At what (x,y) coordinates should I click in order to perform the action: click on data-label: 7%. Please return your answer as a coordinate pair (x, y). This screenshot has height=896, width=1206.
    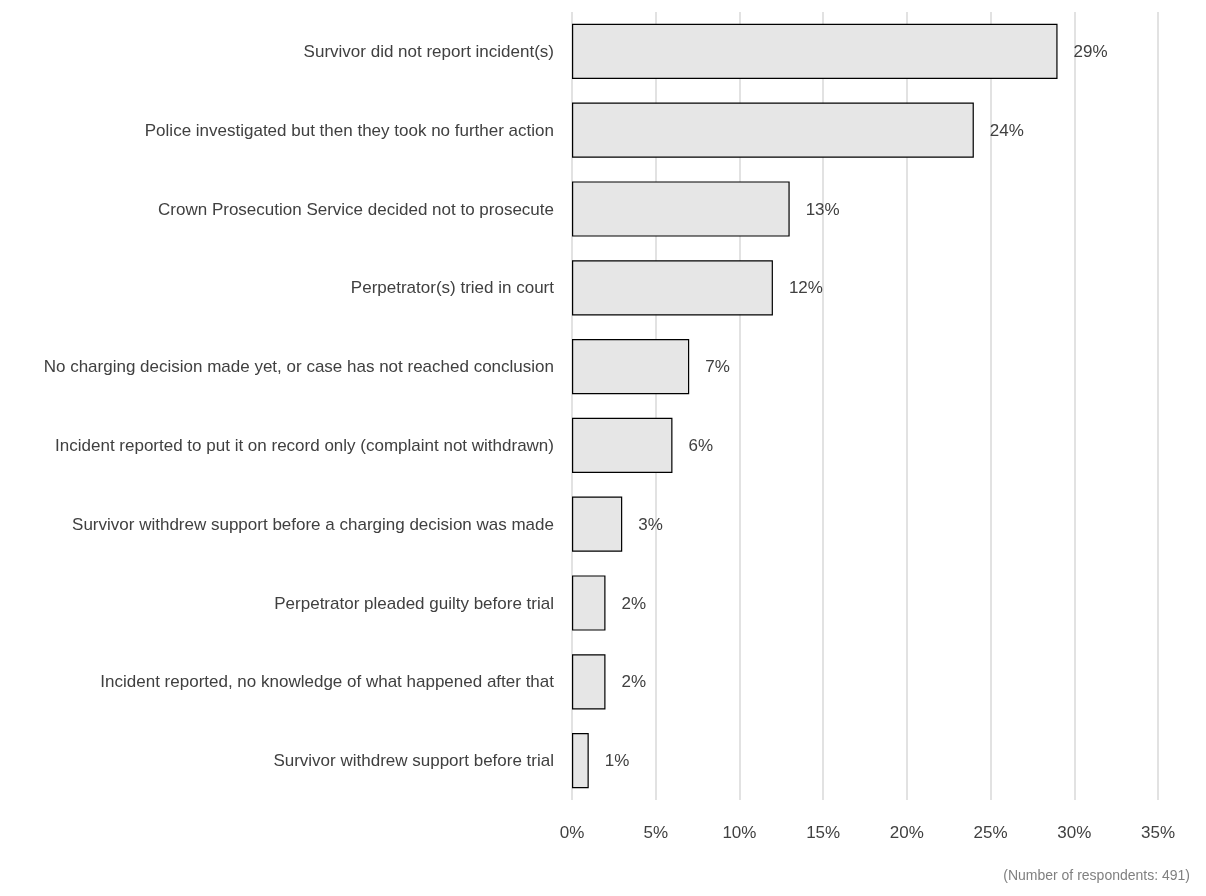
    Looking at the image, I should click on (717, 367).